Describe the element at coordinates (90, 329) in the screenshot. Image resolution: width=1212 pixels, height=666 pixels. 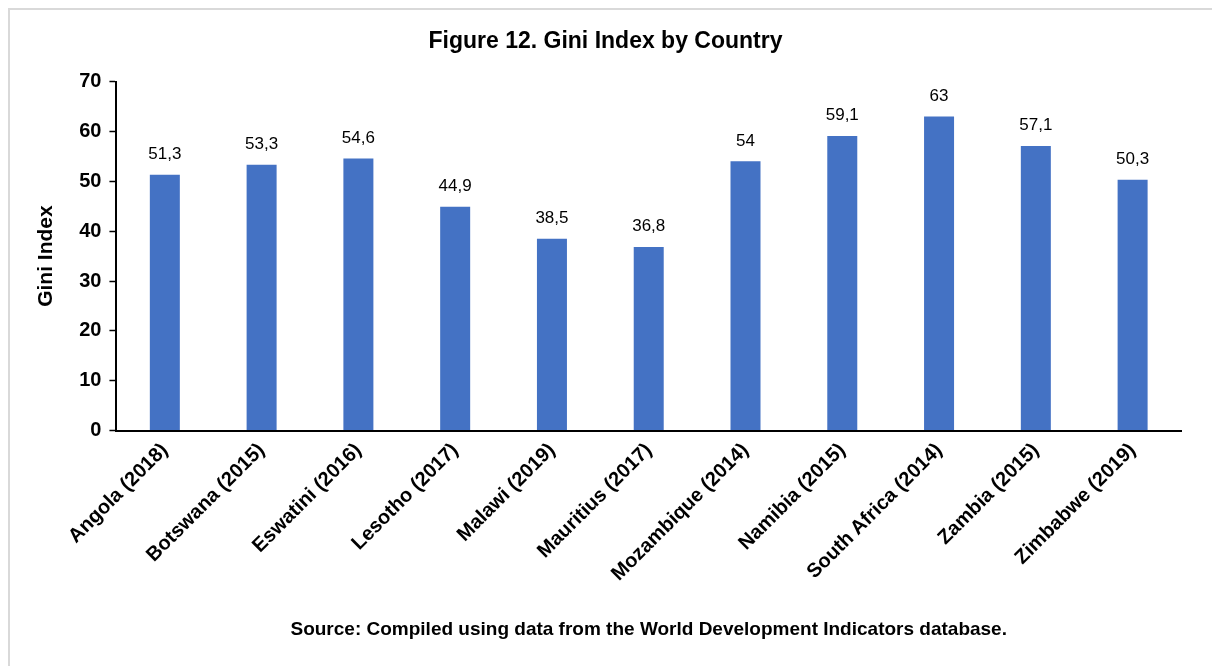
I see `y-tick-label: 20` at that location.